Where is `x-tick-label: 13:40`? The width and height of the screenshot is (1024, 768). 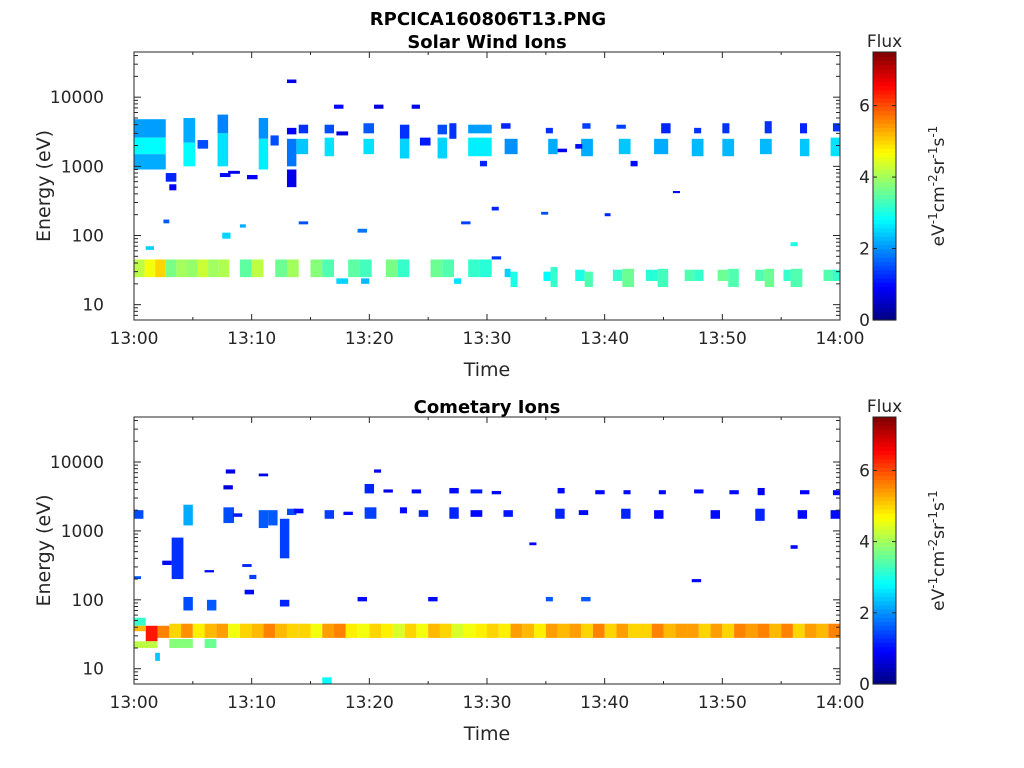 x-tick-label: 13:40 is located at coordinates (604, 703).